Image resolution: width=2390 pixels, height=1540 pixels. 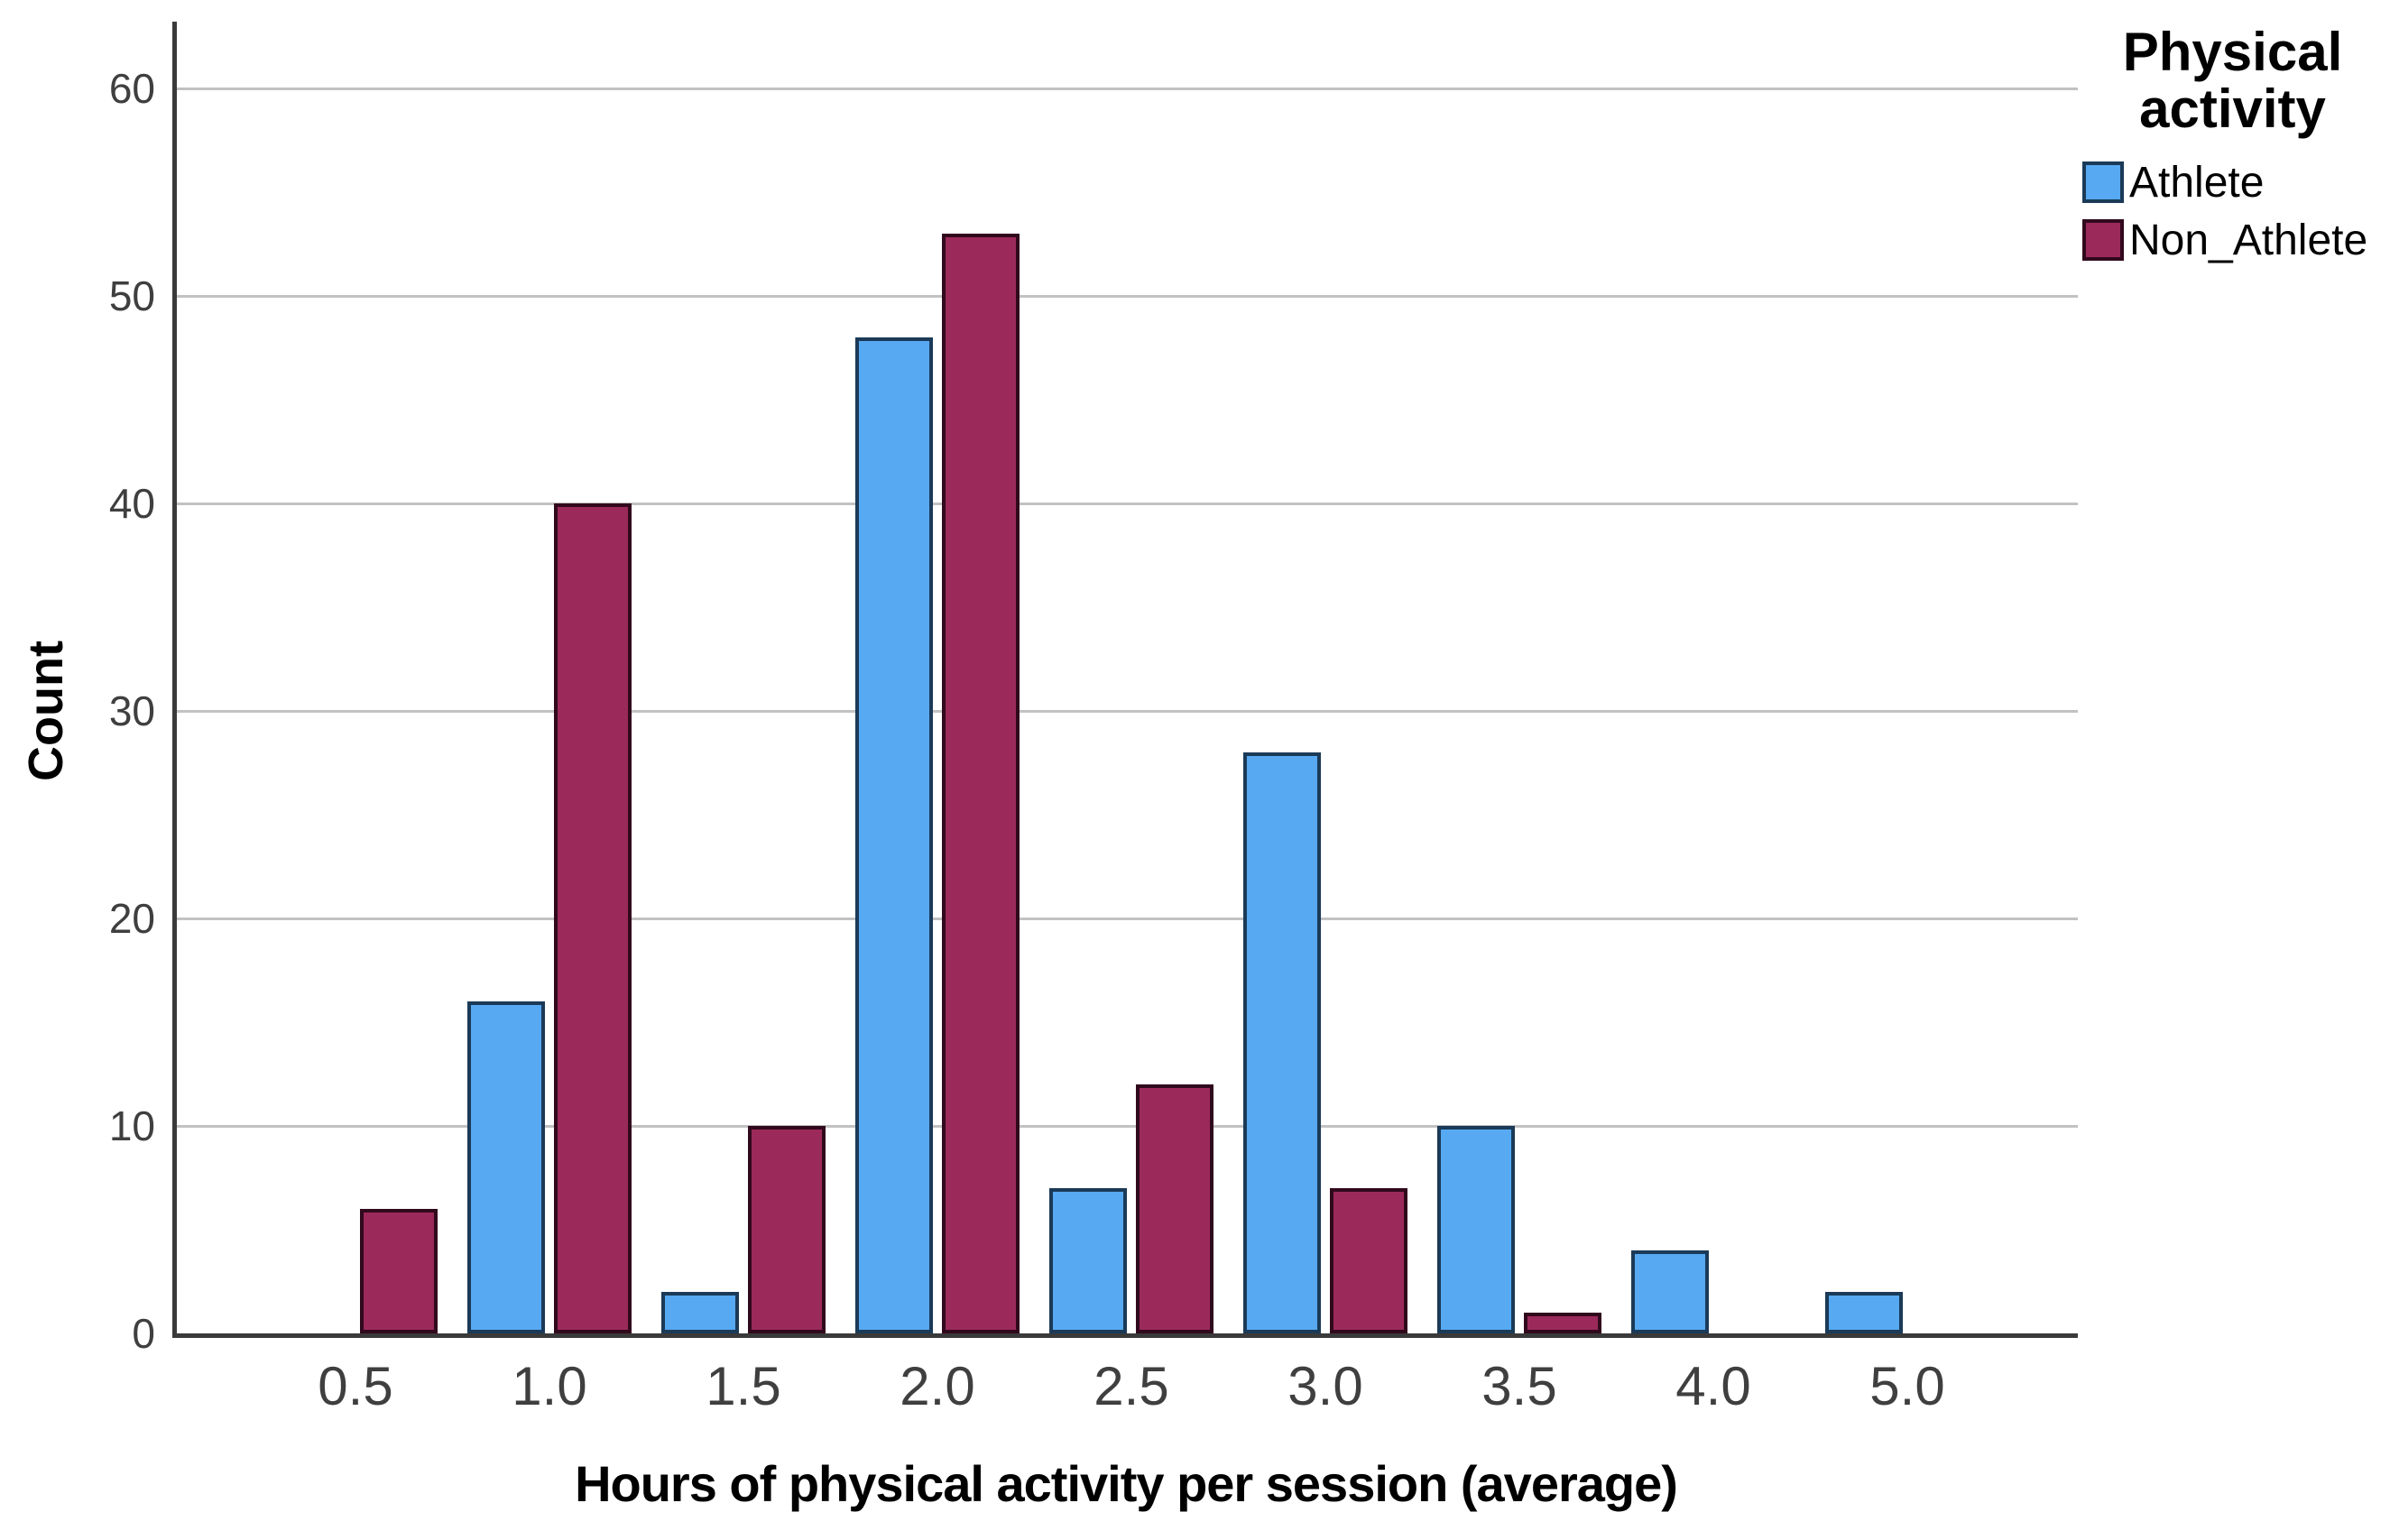 I want to click on bar-non-athlete-0.5, so click(x=399, y=1271).